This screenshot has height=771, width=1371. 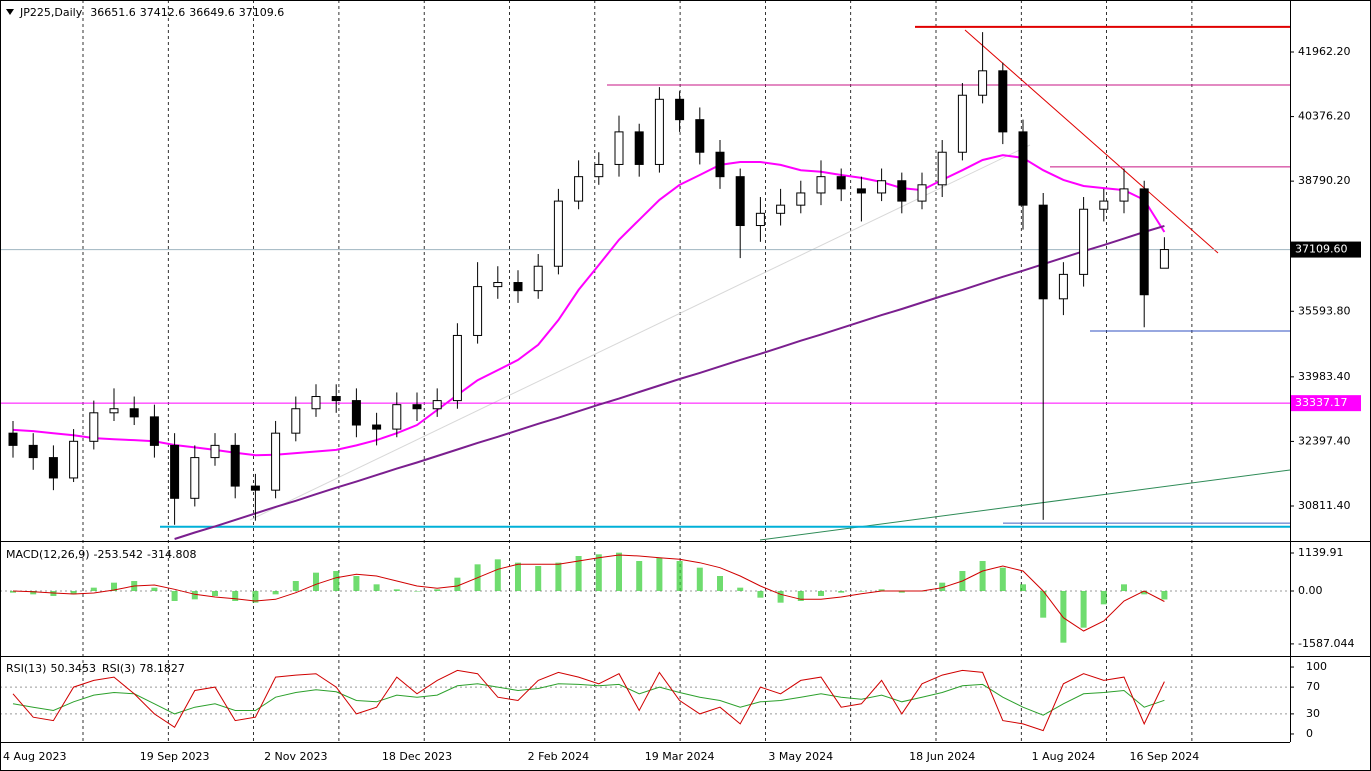 I want to click on y-tick-label: 35593.80, so click(x=1324, y=310).